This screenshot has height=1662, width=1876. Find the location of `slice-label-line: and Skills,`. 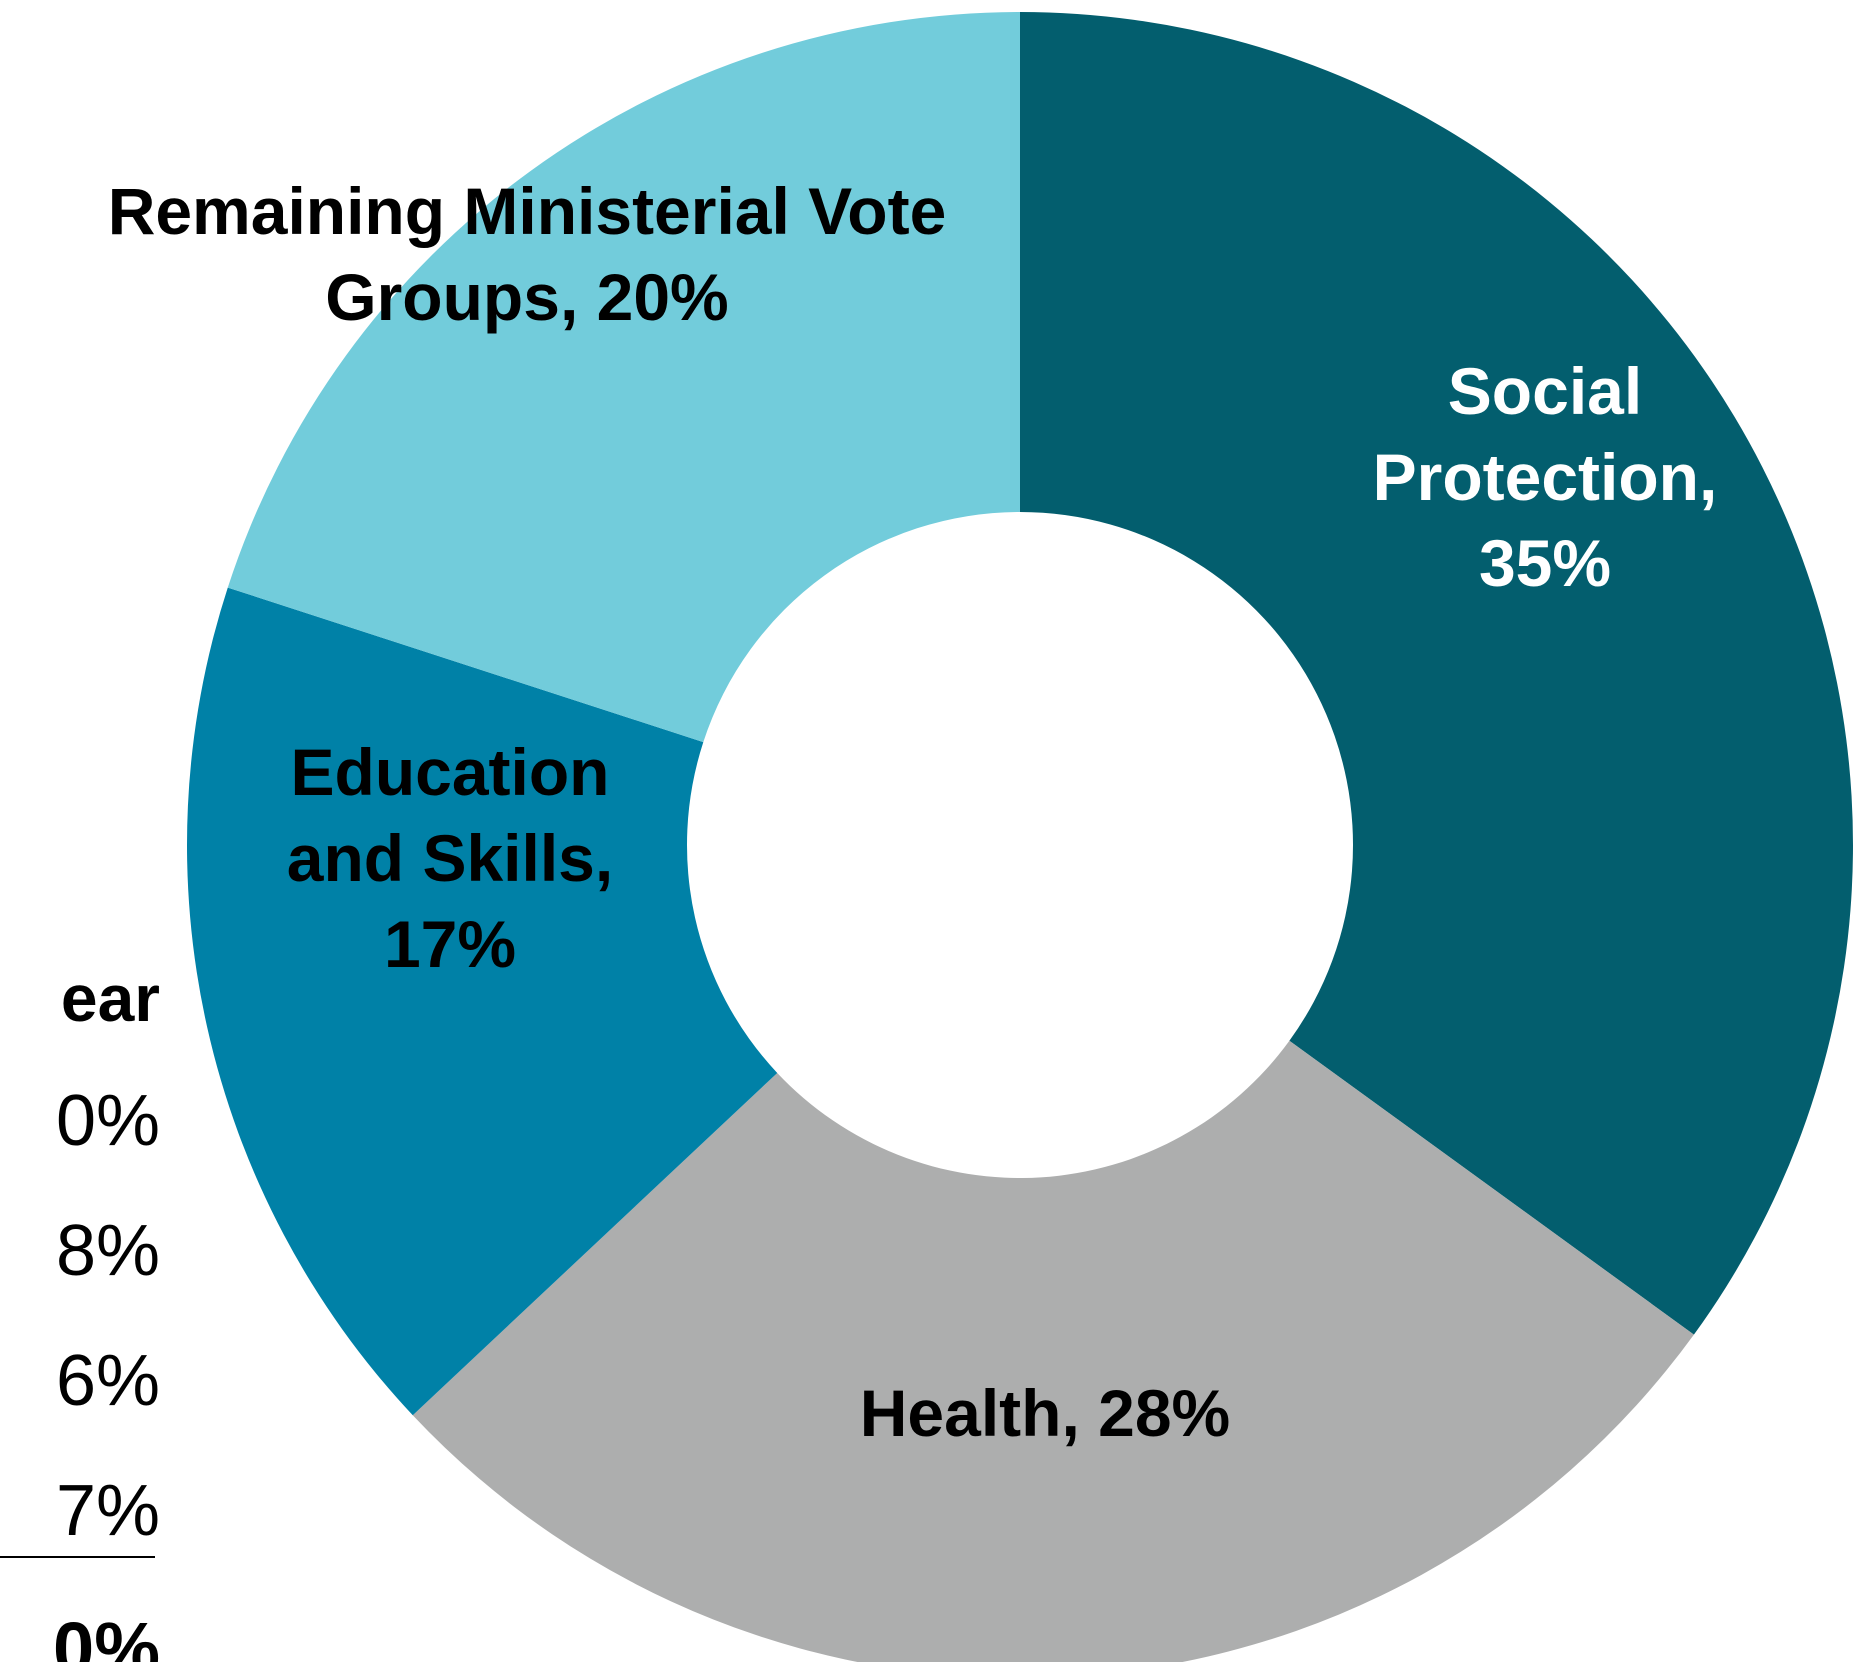

slice-label-line: and Skills, is located at coordinates (450, 858).